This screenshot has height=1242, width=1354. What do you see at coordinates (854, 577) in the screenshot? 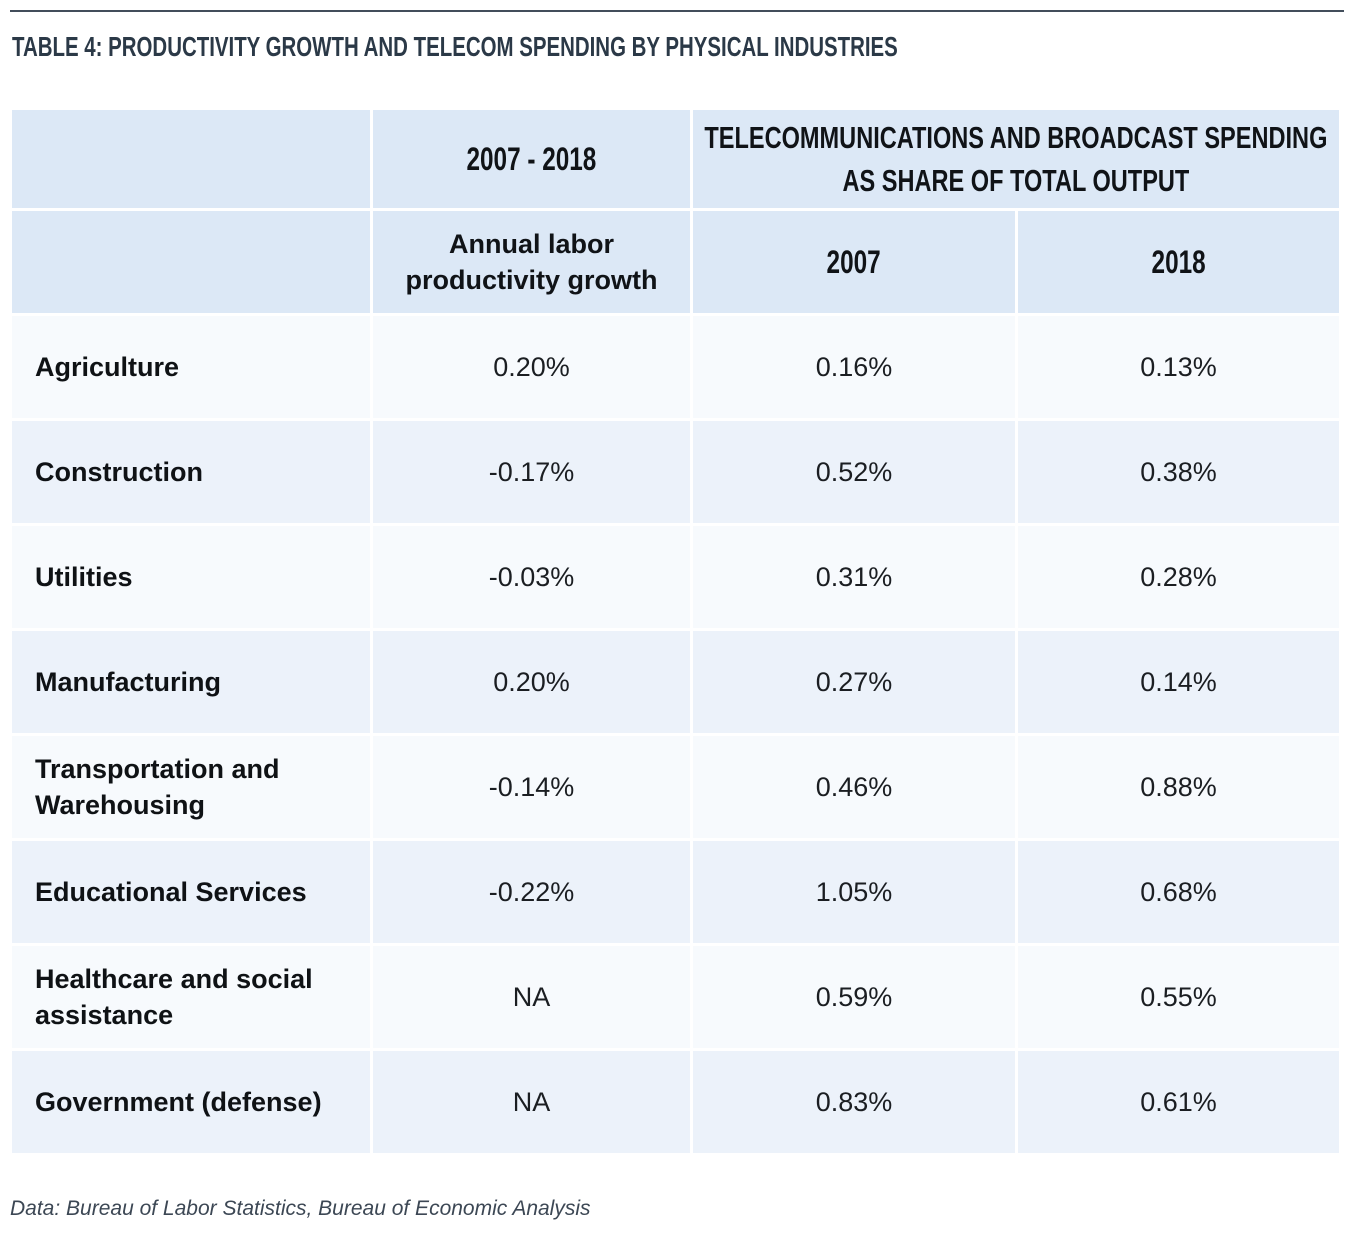
I see `telecom-2007-value: 0.31%` at bounding box center [854, 577].